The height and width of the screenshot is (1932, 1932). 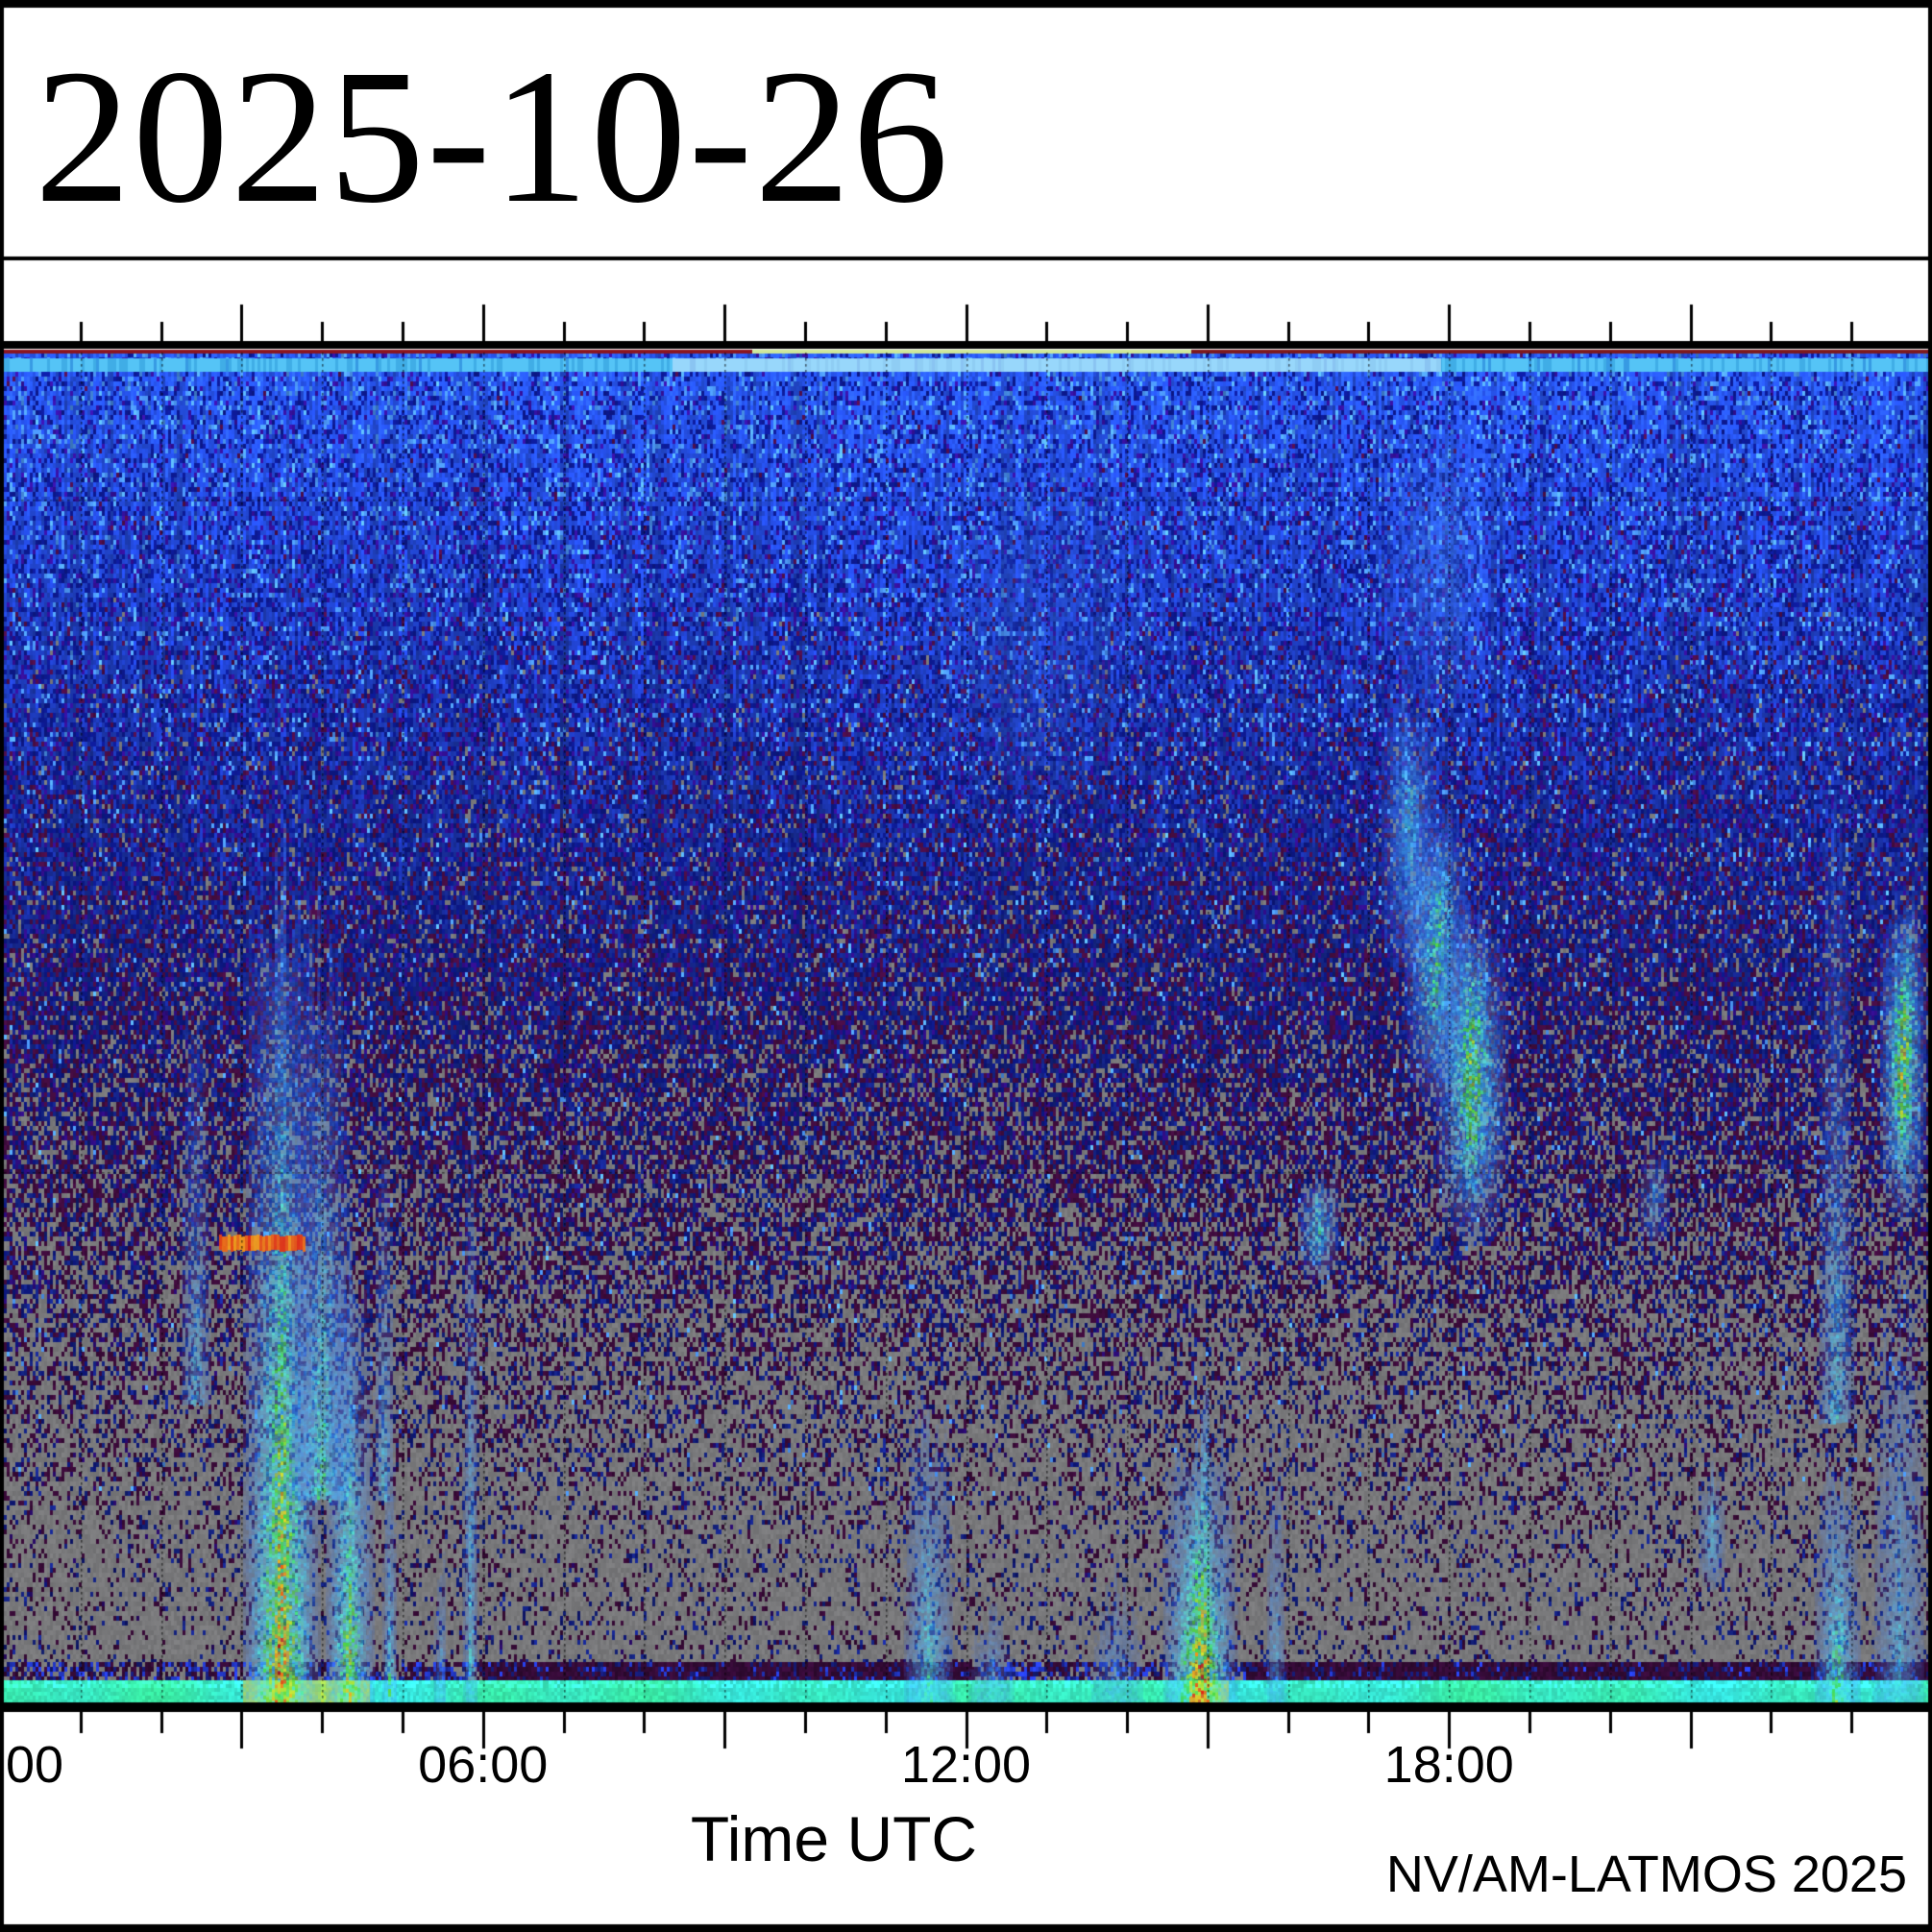 I want to click on xtick-label-0600: 06:00, so click(x=483, y=1765).